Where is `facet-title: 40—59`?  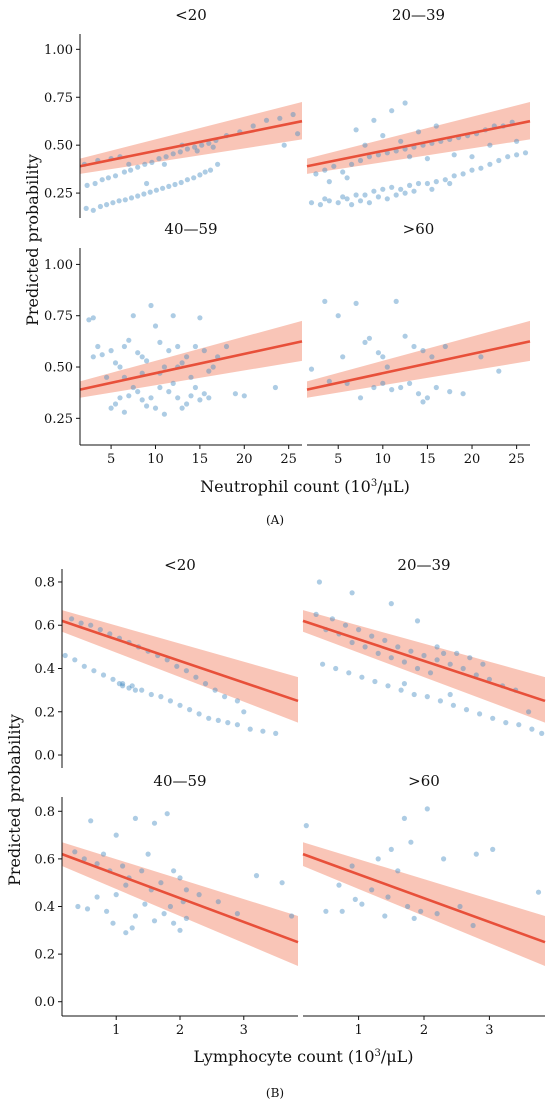 facet-title: 40—59 is located at coordinates (190, 229).